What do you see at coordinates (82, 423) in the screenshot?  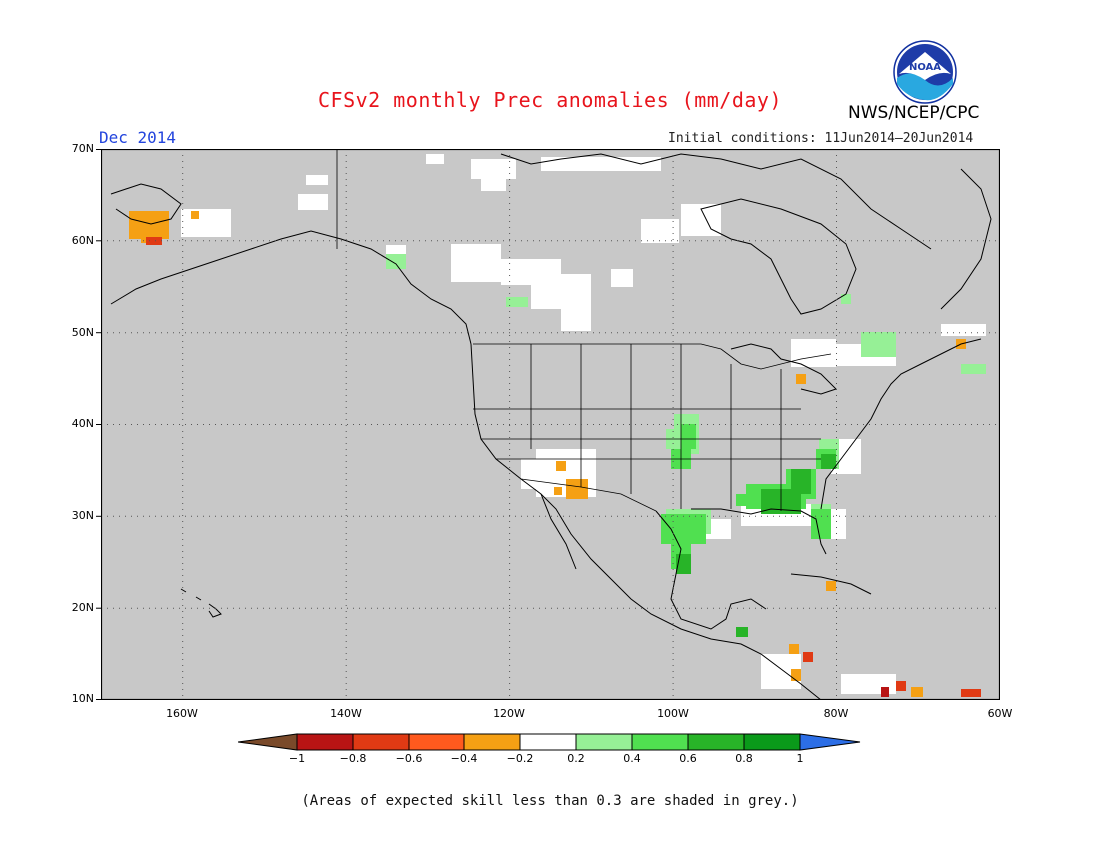 I see `y-tick-label: 40N` at bounding box center [82, 423].